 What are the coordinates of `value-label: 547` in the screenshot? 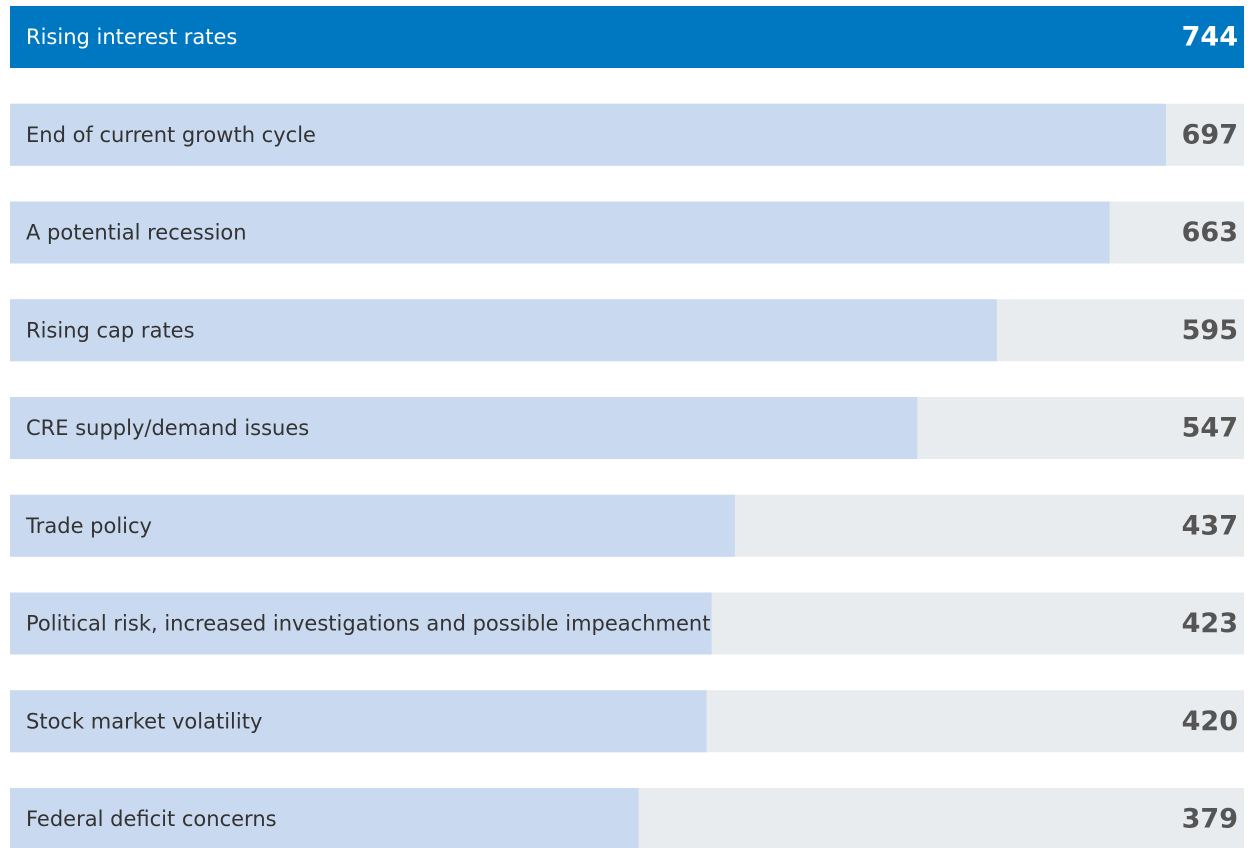 It's located at (1210, 428).